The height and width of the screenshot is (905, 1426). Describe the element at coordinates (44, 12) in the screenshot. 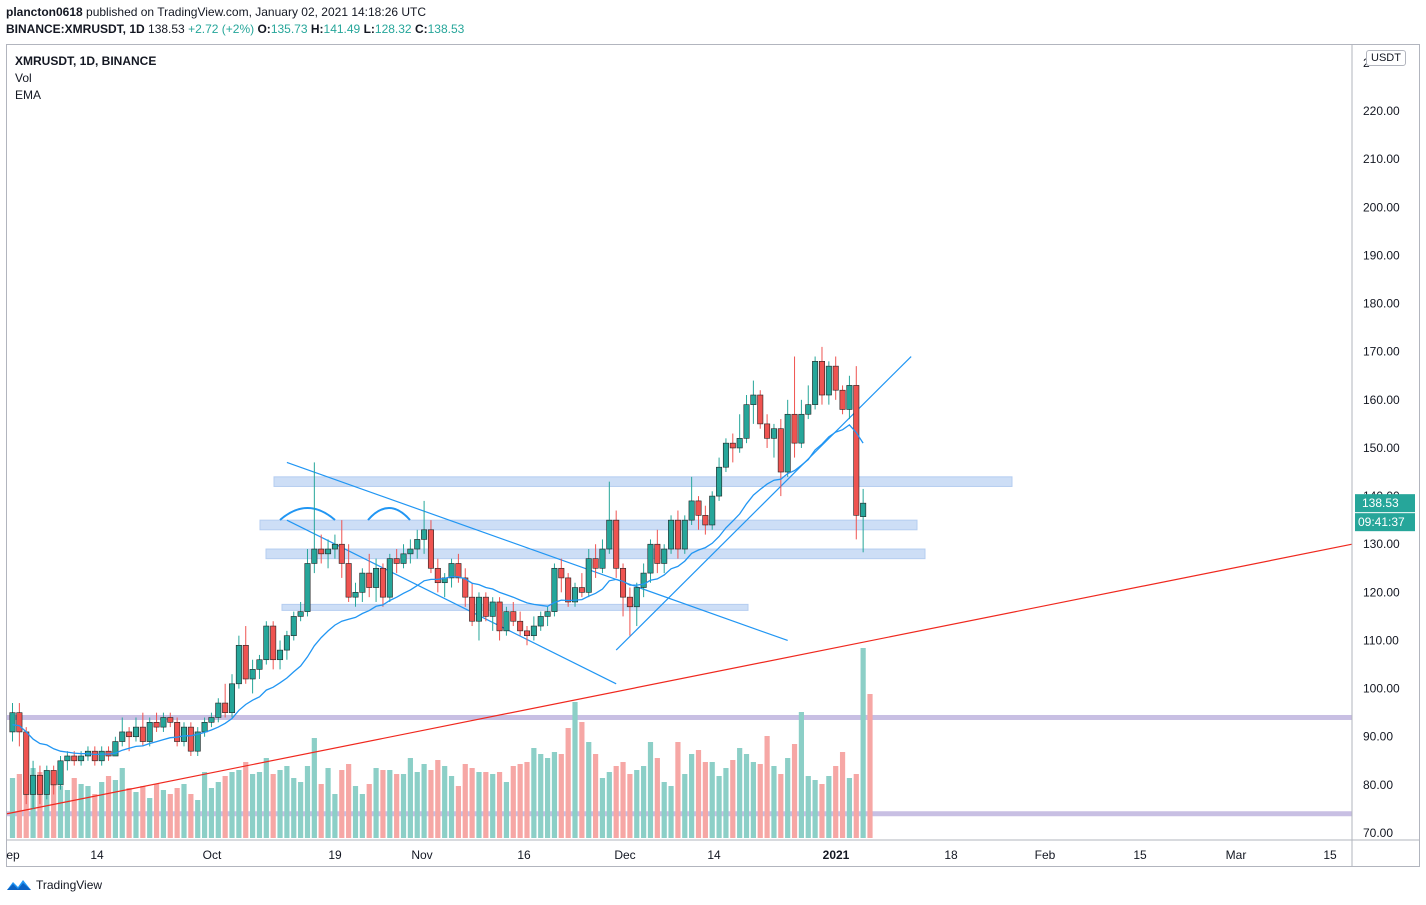

I see `publisher-username: plancton0618` at that location.